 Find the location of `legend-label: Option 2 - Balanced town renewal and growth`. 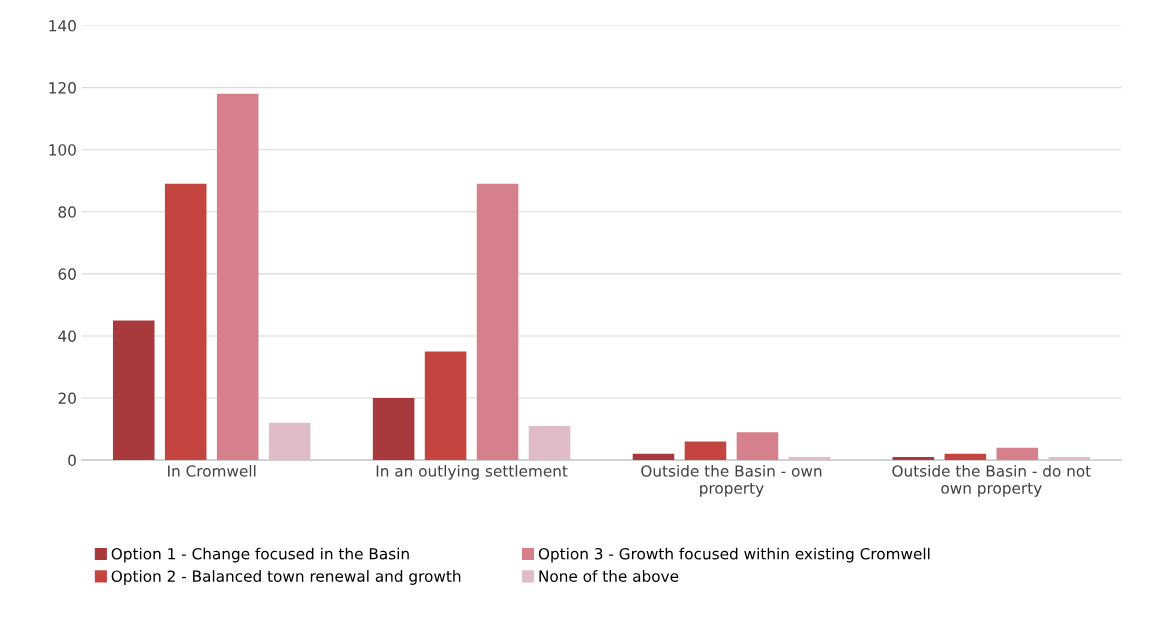

legend-label: Option 2 - Balanced town renewal and growth is located at coordinates (286, 577).